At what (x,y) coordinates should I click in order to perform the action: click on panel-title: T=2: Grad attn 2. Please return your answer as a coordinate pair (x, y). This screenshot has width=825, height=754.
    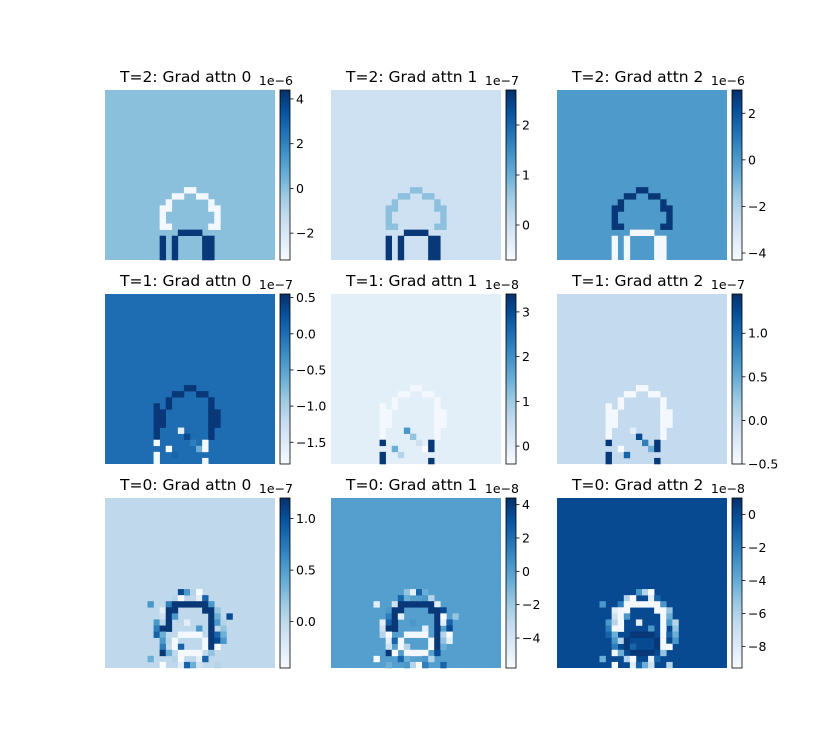
    Looking at the image, I should click on (637, 77).